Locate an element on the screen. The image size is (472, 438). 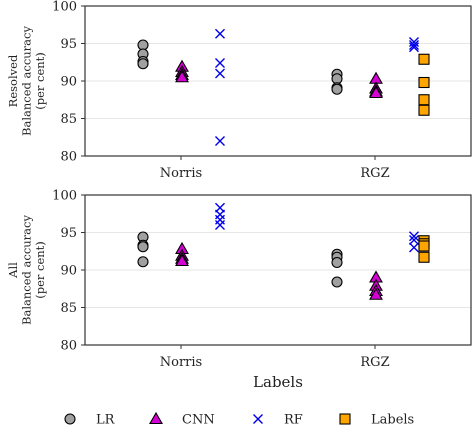
y-axis-title: AllBalanced accuracy(per cent) is located at coordinates (26, 270).